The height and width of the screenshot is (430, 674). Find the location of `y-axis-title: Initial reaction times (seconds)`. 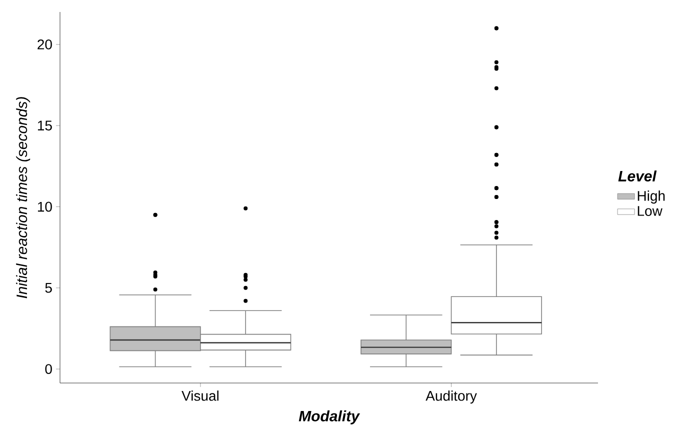

y-axis-title: Initial reaction times (seconds) is located at coordinates (23, 197).